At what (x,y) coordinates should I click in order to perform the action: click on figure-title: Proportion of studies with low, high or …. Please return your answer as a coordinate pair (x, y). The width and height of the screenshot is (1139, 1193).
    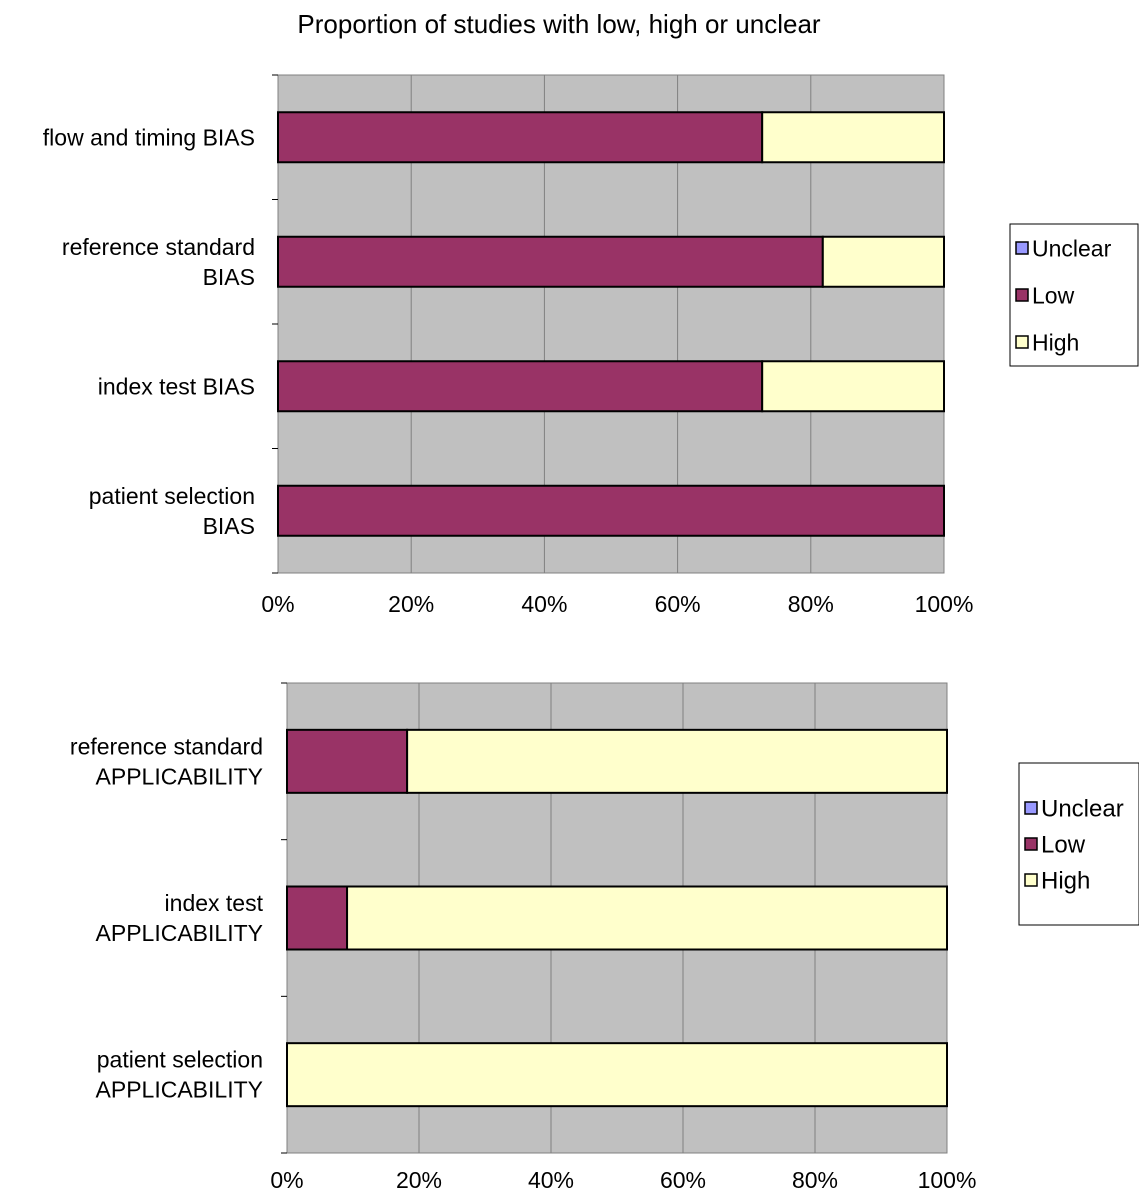
    Looking at the image, I should click on (559, 24).